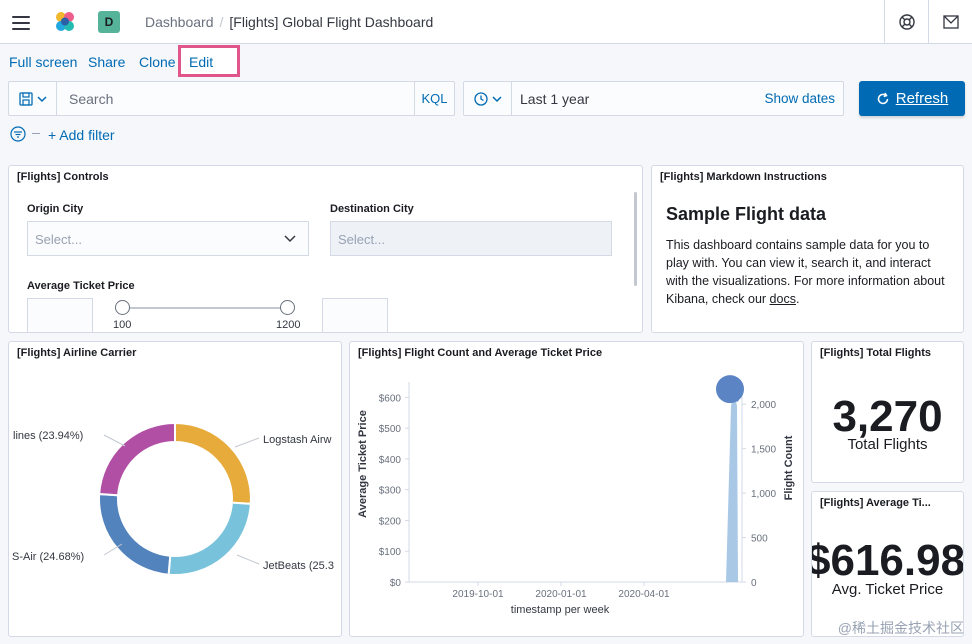  I want to click on saved-query-button, so click(33, 98).